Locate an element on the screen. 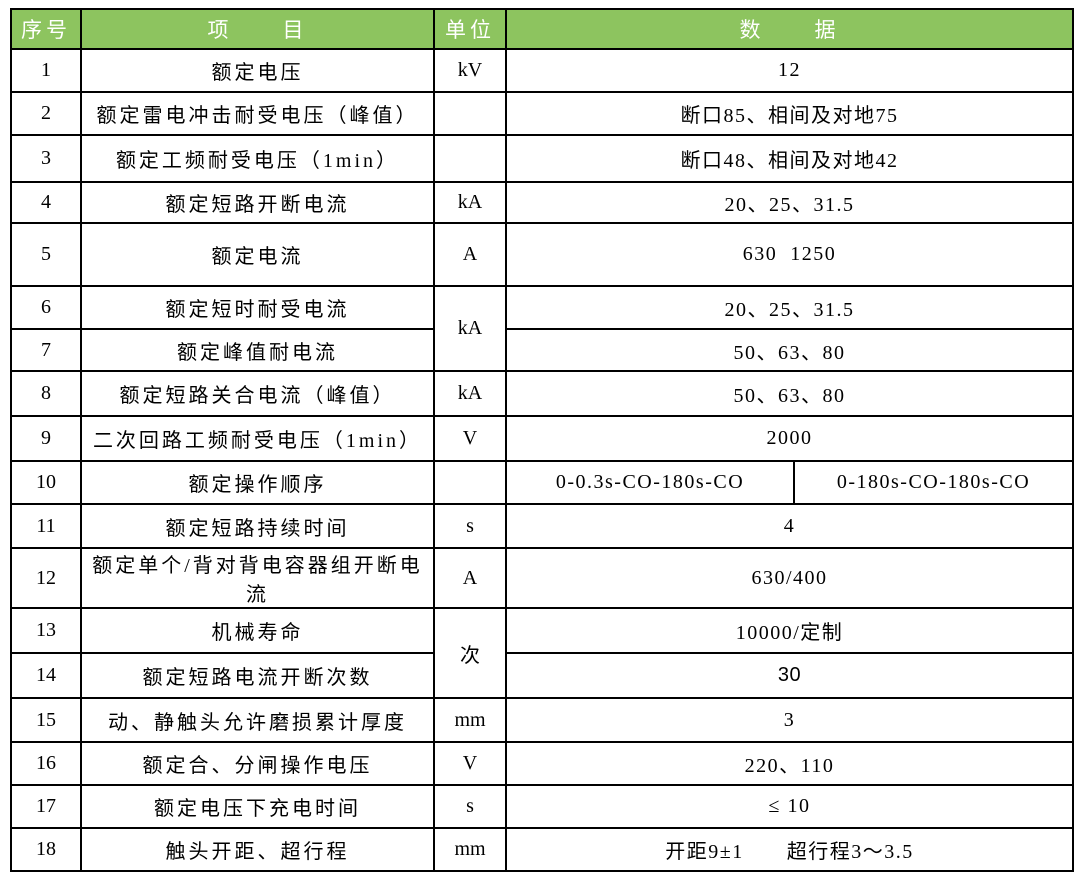  unit-cell-merged: 次 is located at coordinates (470, 653).